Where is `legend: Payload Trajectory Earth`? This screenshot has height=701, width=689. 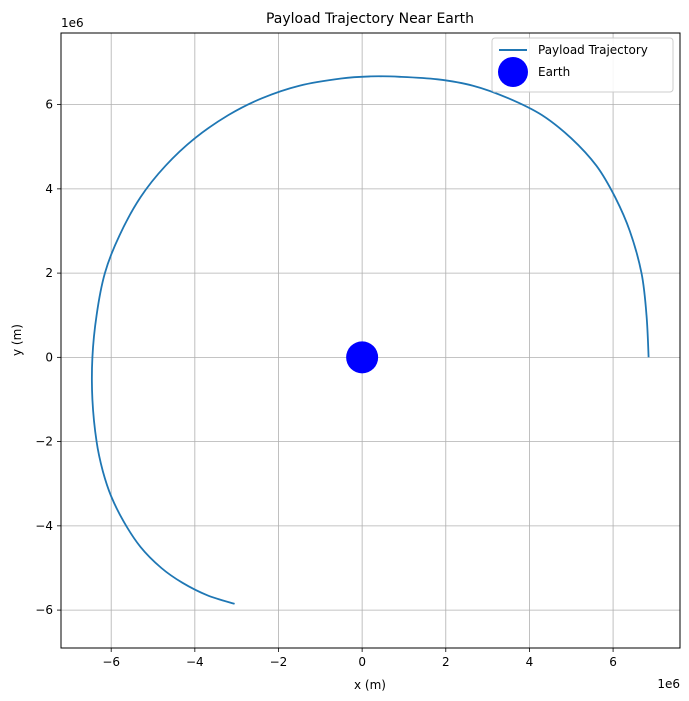
legend: Payload Trajectory Earth is located at coordinates (582, 65).